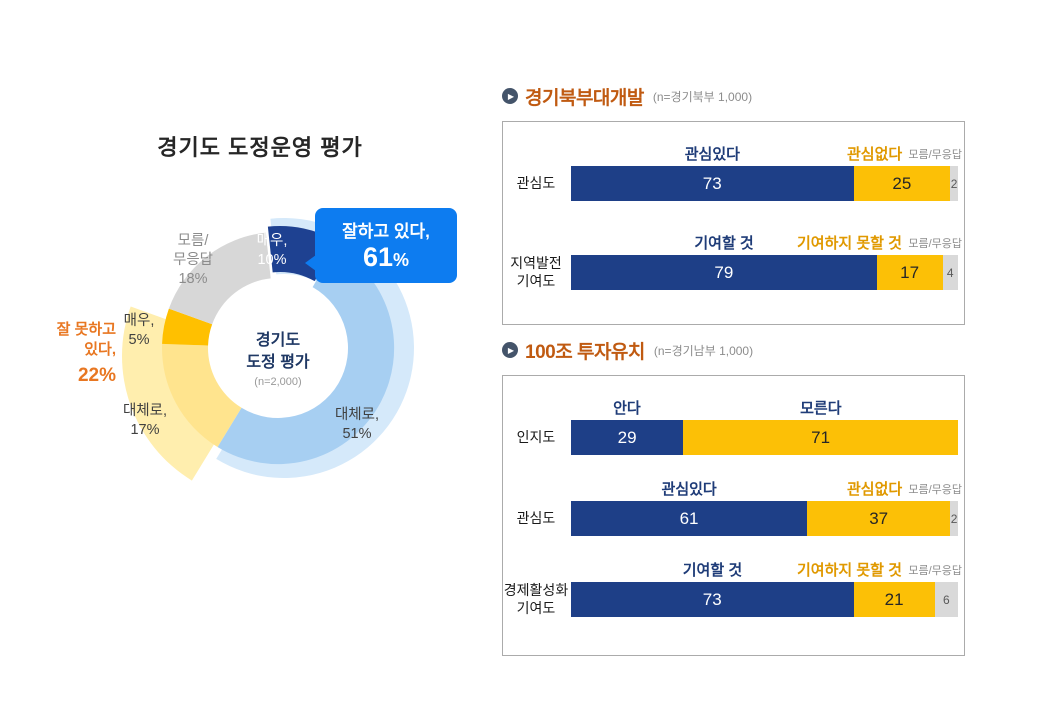 This screenshot has width=1040, height=720. I want to click on bar-segment-label-negative: 모른다, so click(821, 408).